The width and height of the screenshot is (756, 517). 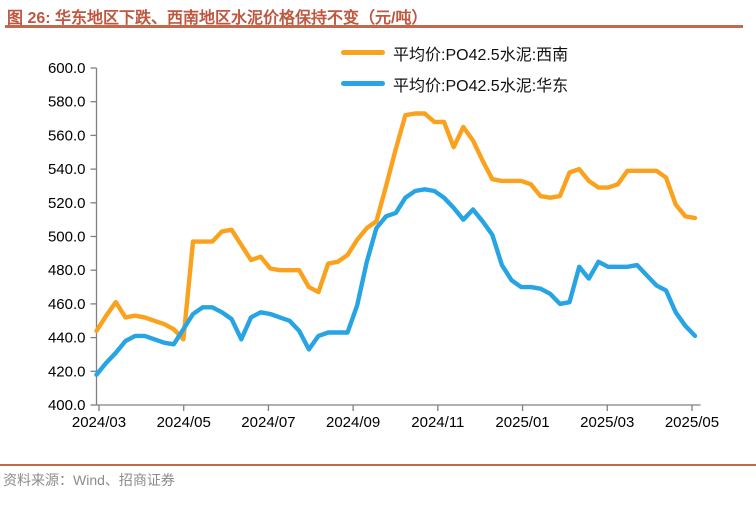 What do you see at coordinates (481, 86) in the screenshot?
I see `legend-label: 平均价:PO42.5水泥:华东` at bounding box center [481, 86].